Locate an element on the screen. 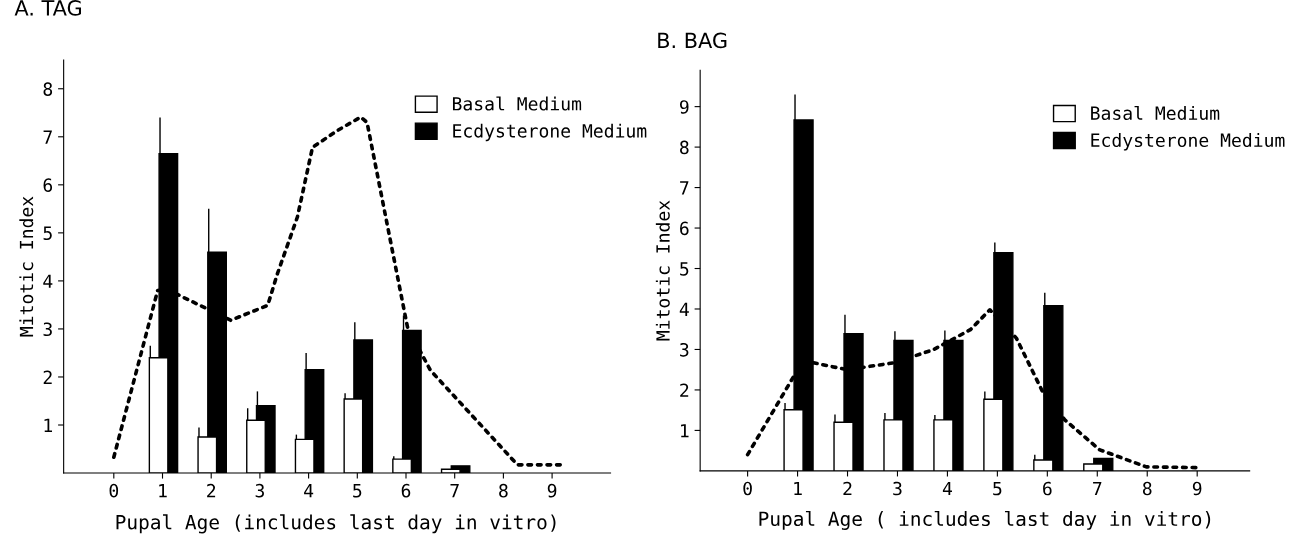 Image resolution: width=1299 pixels, height=540 pixels. x-axis-title: Pupal Age (includes last day in vitro) is located at coordinates (336, 524).